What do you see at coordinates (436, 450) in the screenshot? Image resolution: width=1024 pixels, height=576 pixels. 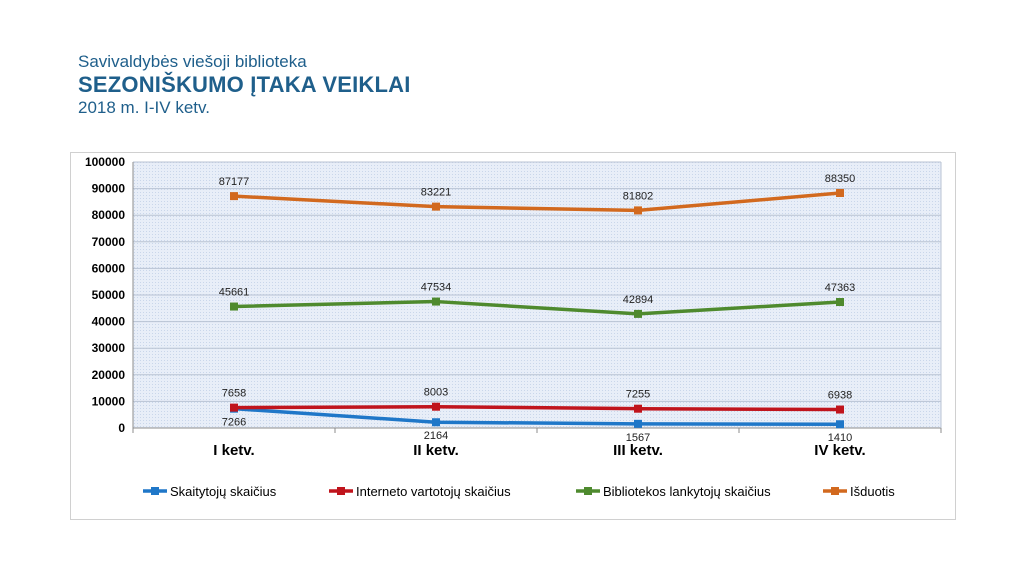 I see `x-tick-label: II ketv.` at bounding box center [436, 450].